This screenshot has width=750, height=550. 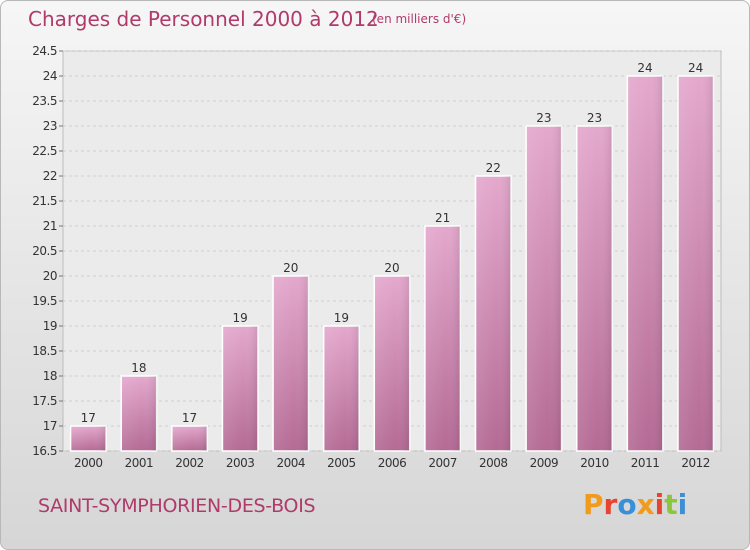 What do you see at coordinates (50, 76) in the screenshot?
I see `y-tick-label: 24` at bounding box center [50, 76].